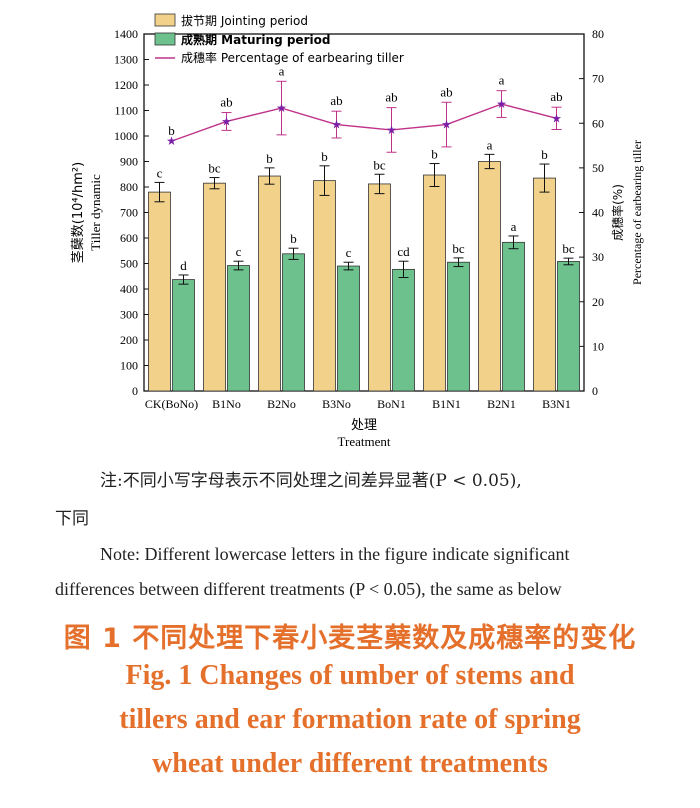 This screenshot has height=808, width=700. Describe the element at coordinates (126, 34) in the screenshot. I see `y-left-tick-label: 1400` at that location.